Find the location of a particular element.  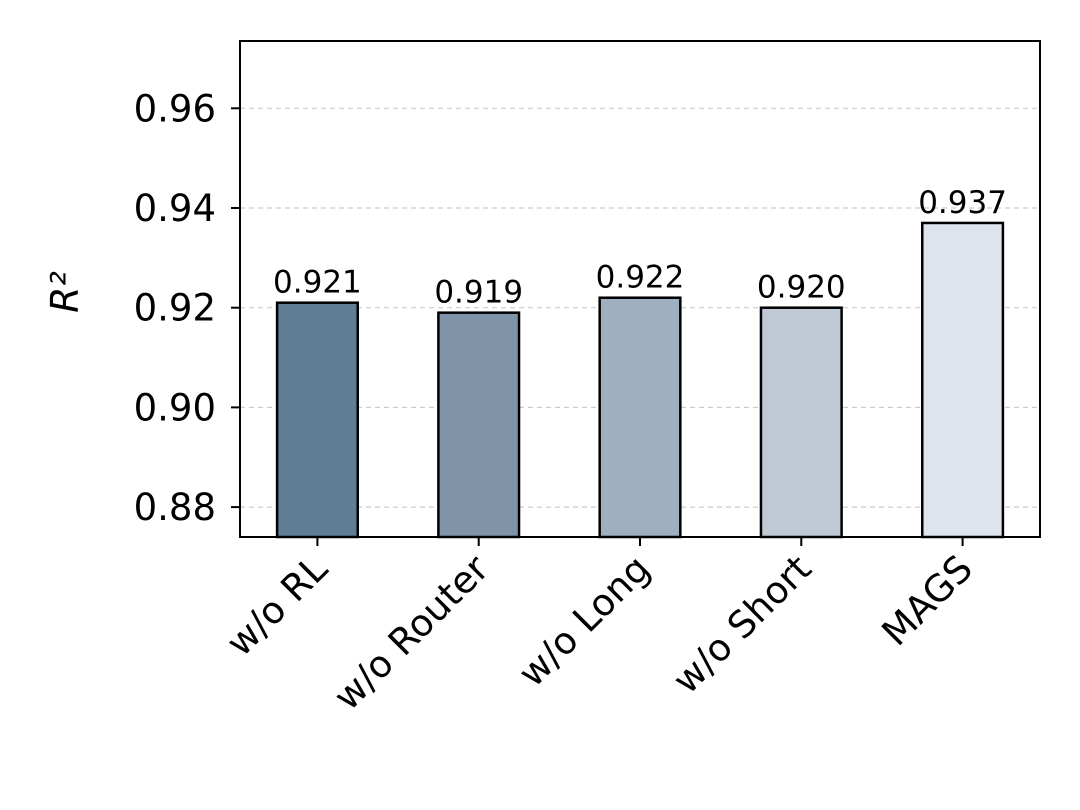

y-tick-label: 0.94 is located at coordinates (175, 208).